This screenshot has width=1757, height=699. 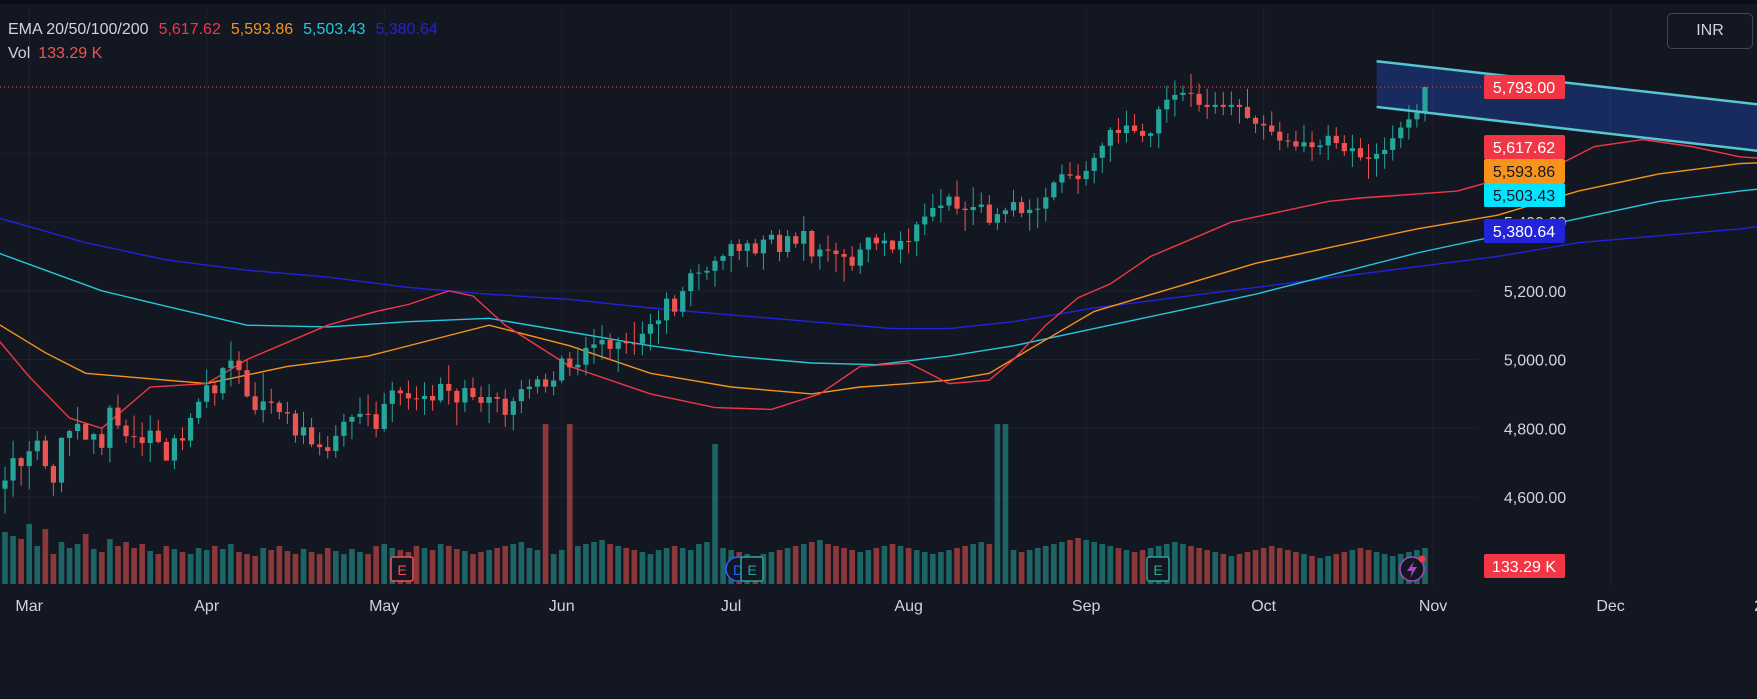 I want to click on price-label-text: 5,503.43, so click(x=1524, y=196).